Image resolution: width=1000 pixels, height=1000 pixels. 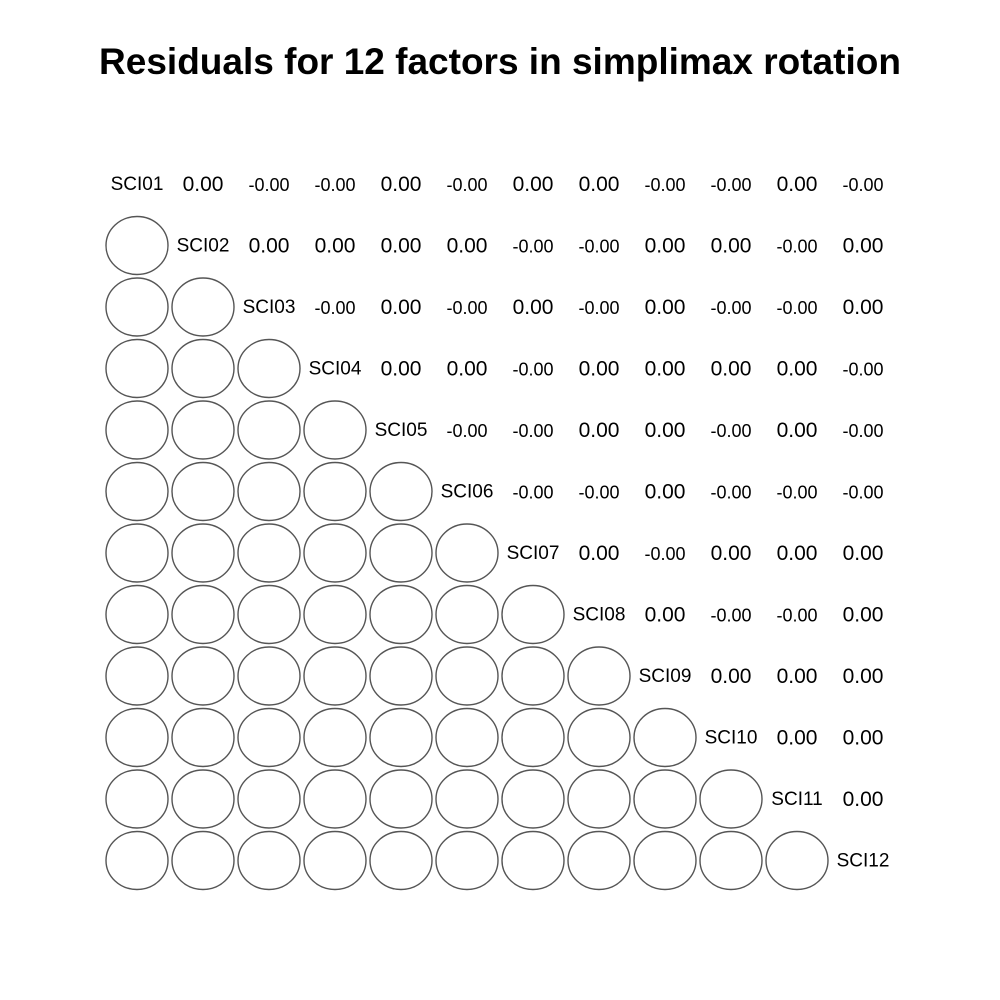 What do you see at coordinates (137, 491) in the screenshot?
I see `residual-circle-SCI06-SCI01` at bounding box center [137, 491].